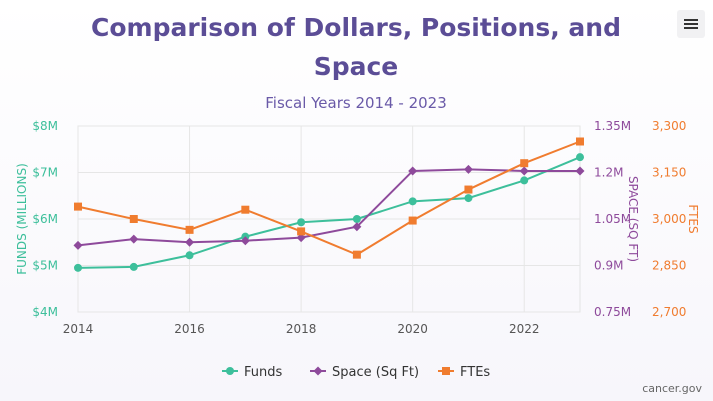 The height and width of the screenshot is (401, 713). I want to click on chart-menu-button, so click(691, 24).